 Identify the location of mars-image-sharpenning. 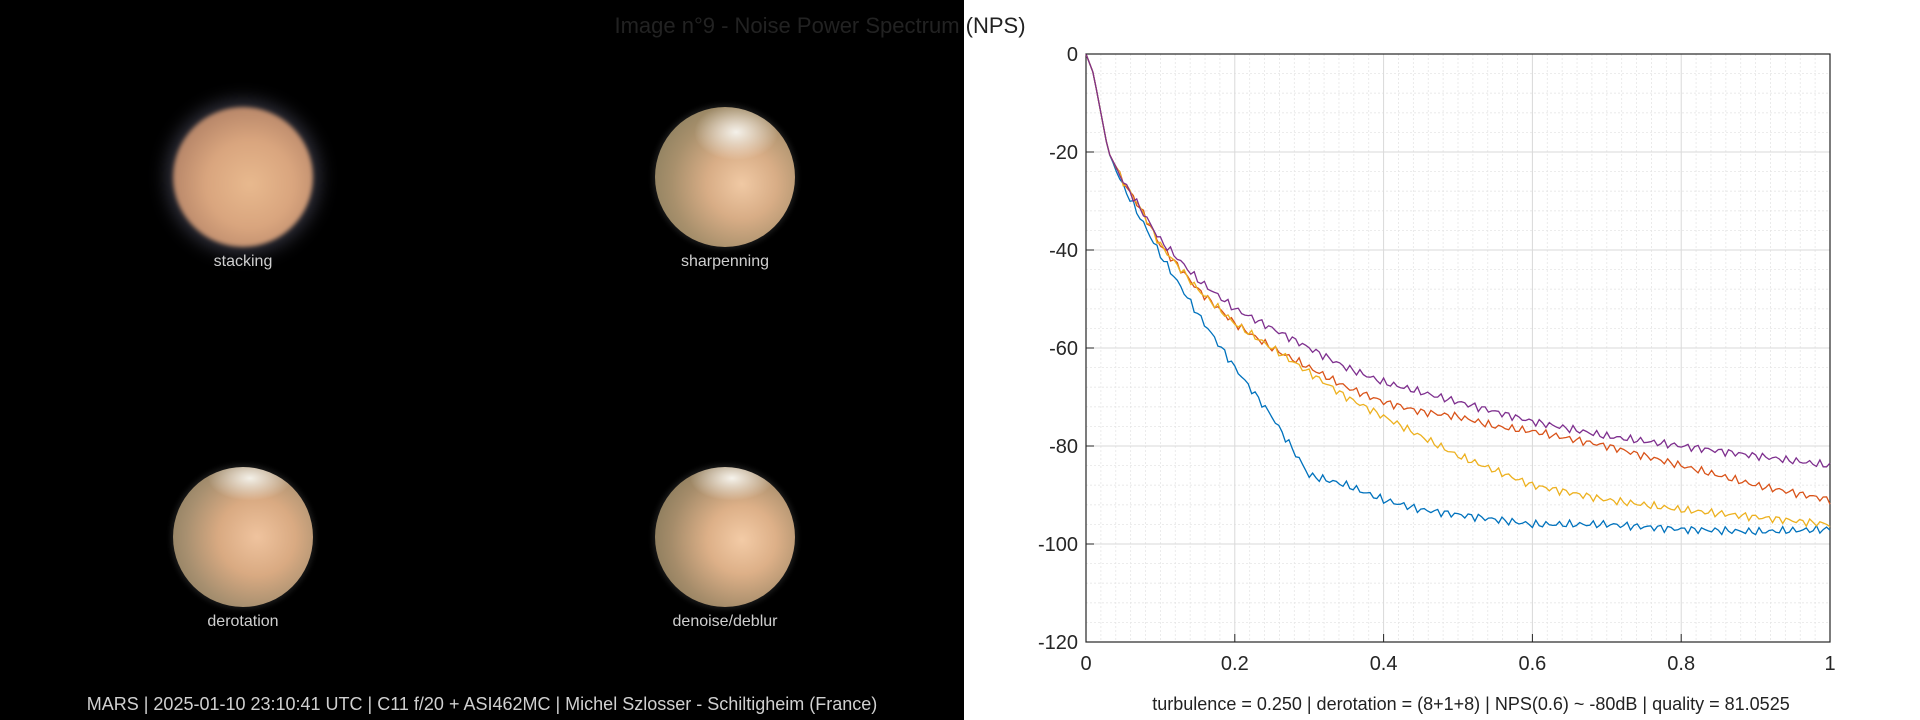
(725, 177).